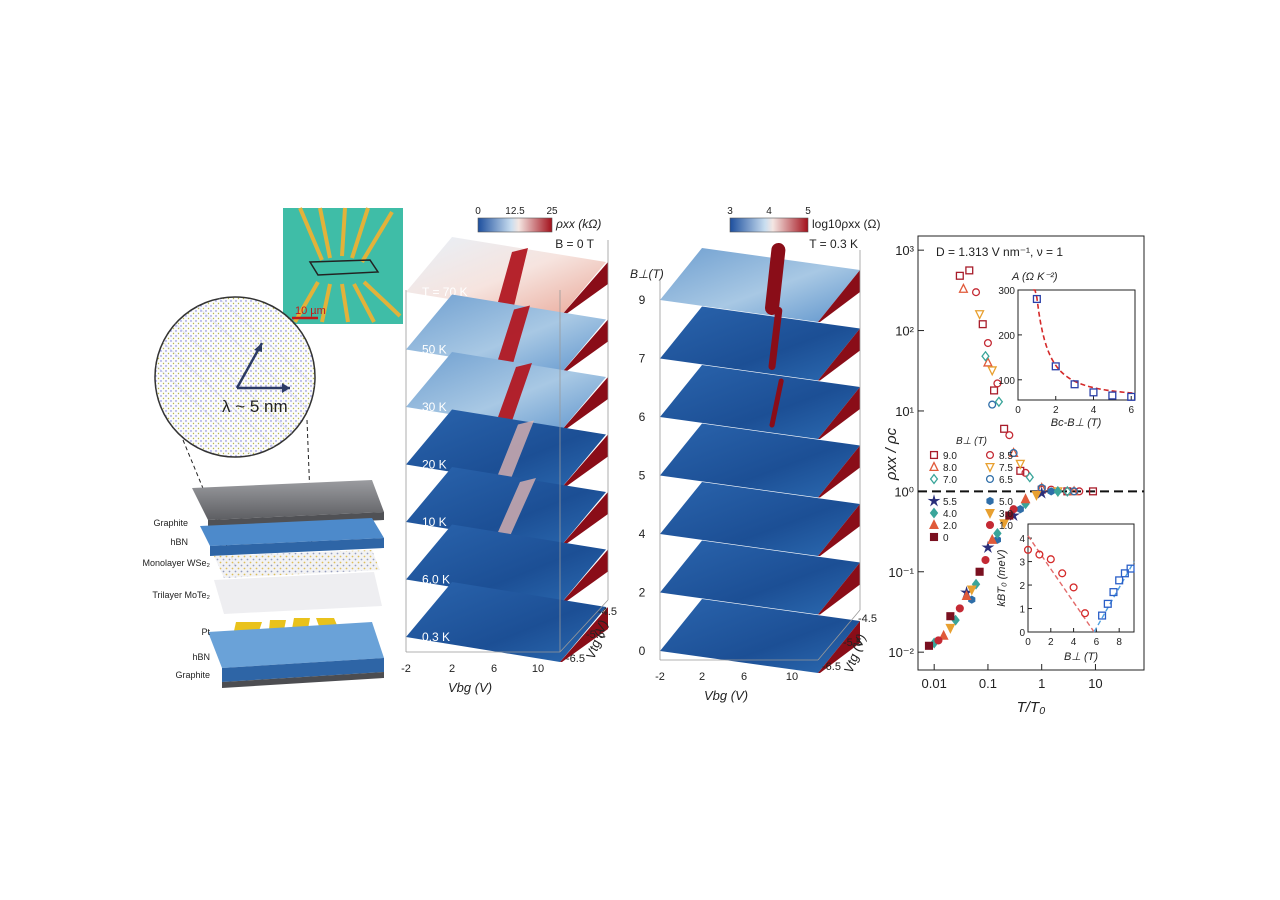 This screenshot has height=900, width=1280. Describe the element at coordinates (170, 523) in the screenshot. I see `layer-label-graphite-top: Graphite` at that location.